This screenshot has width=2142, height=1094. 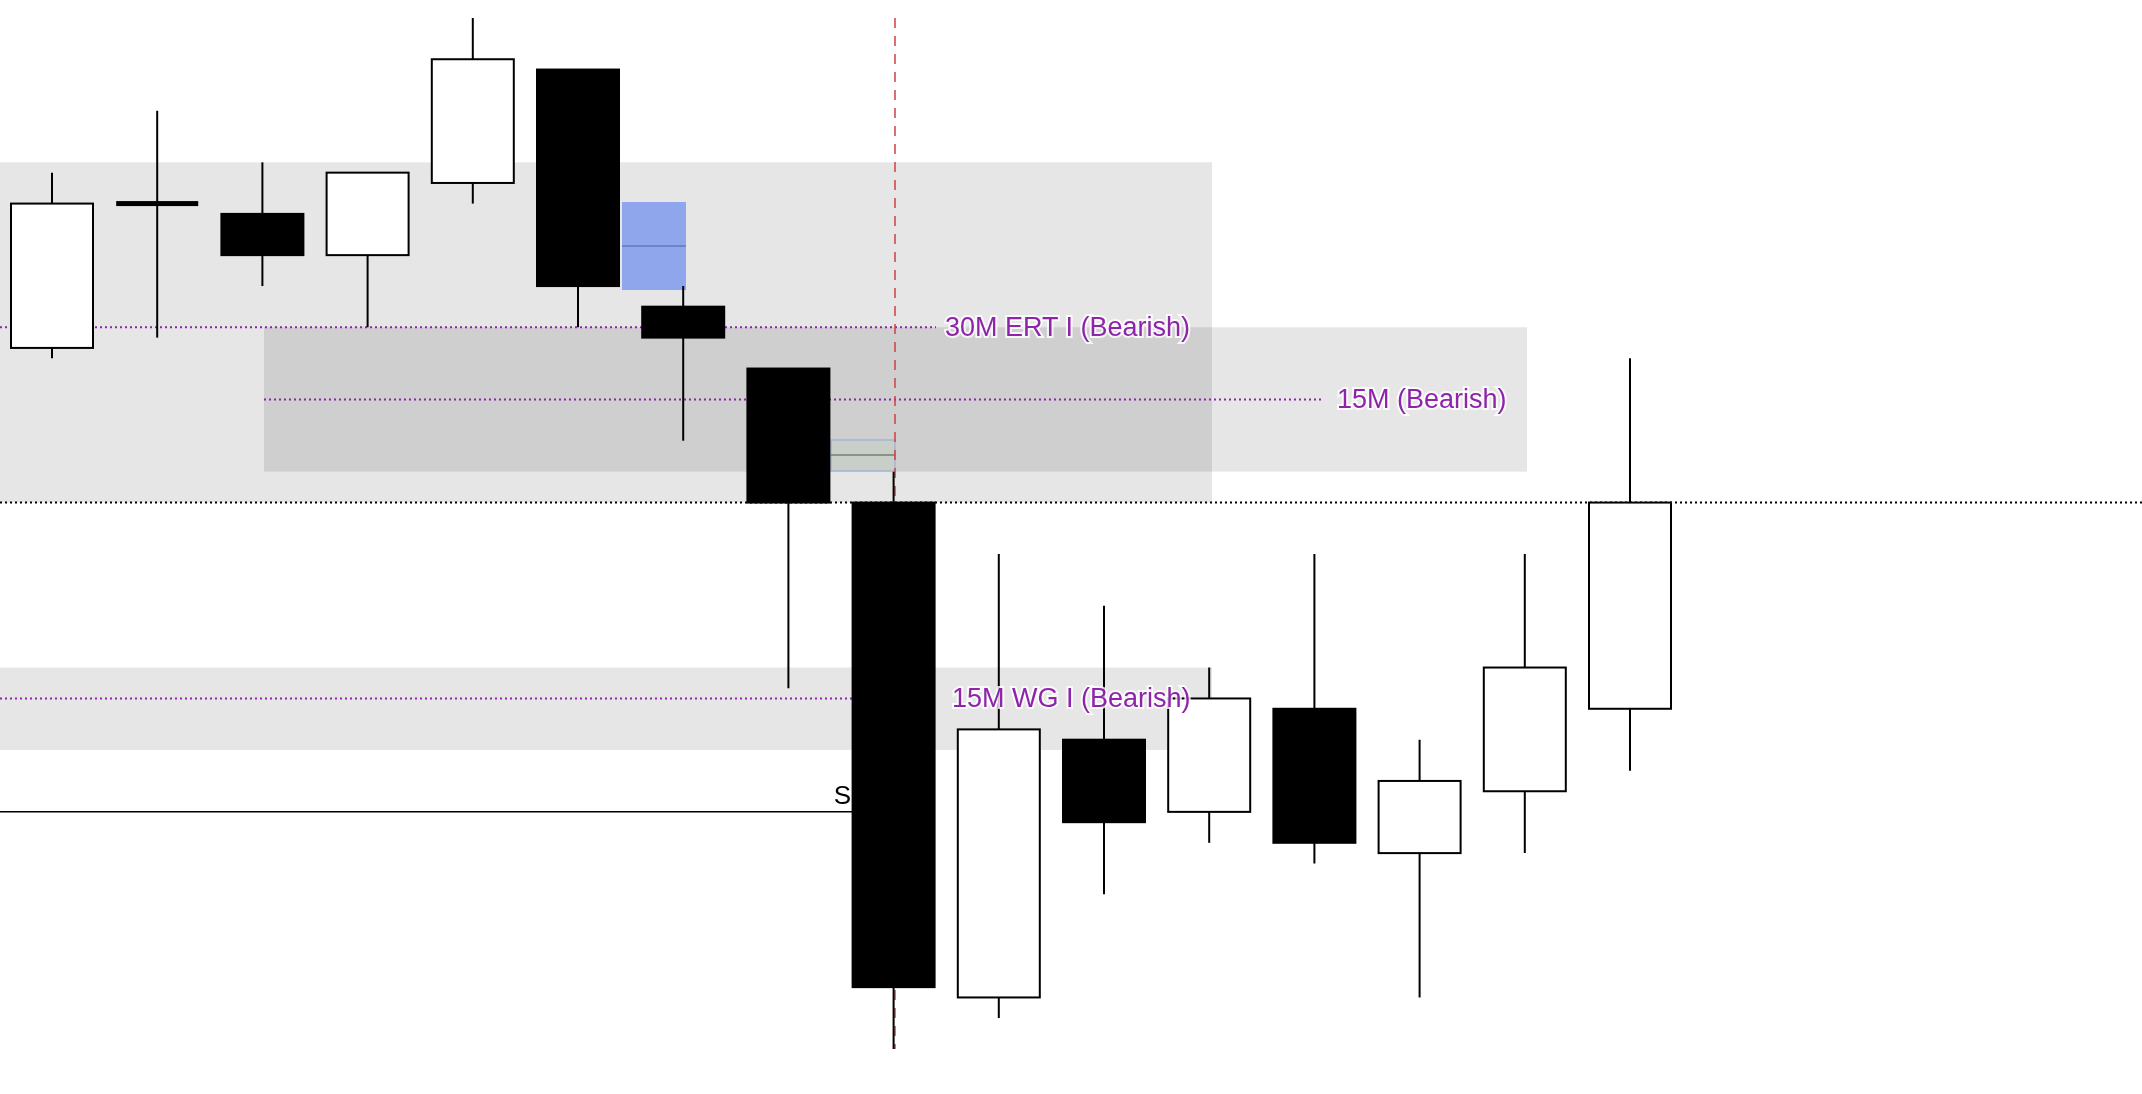 What do you see at coordinates (842, 794) in the screenshot?
I see `ref-line-label: S` at bounding box center [842, 794].